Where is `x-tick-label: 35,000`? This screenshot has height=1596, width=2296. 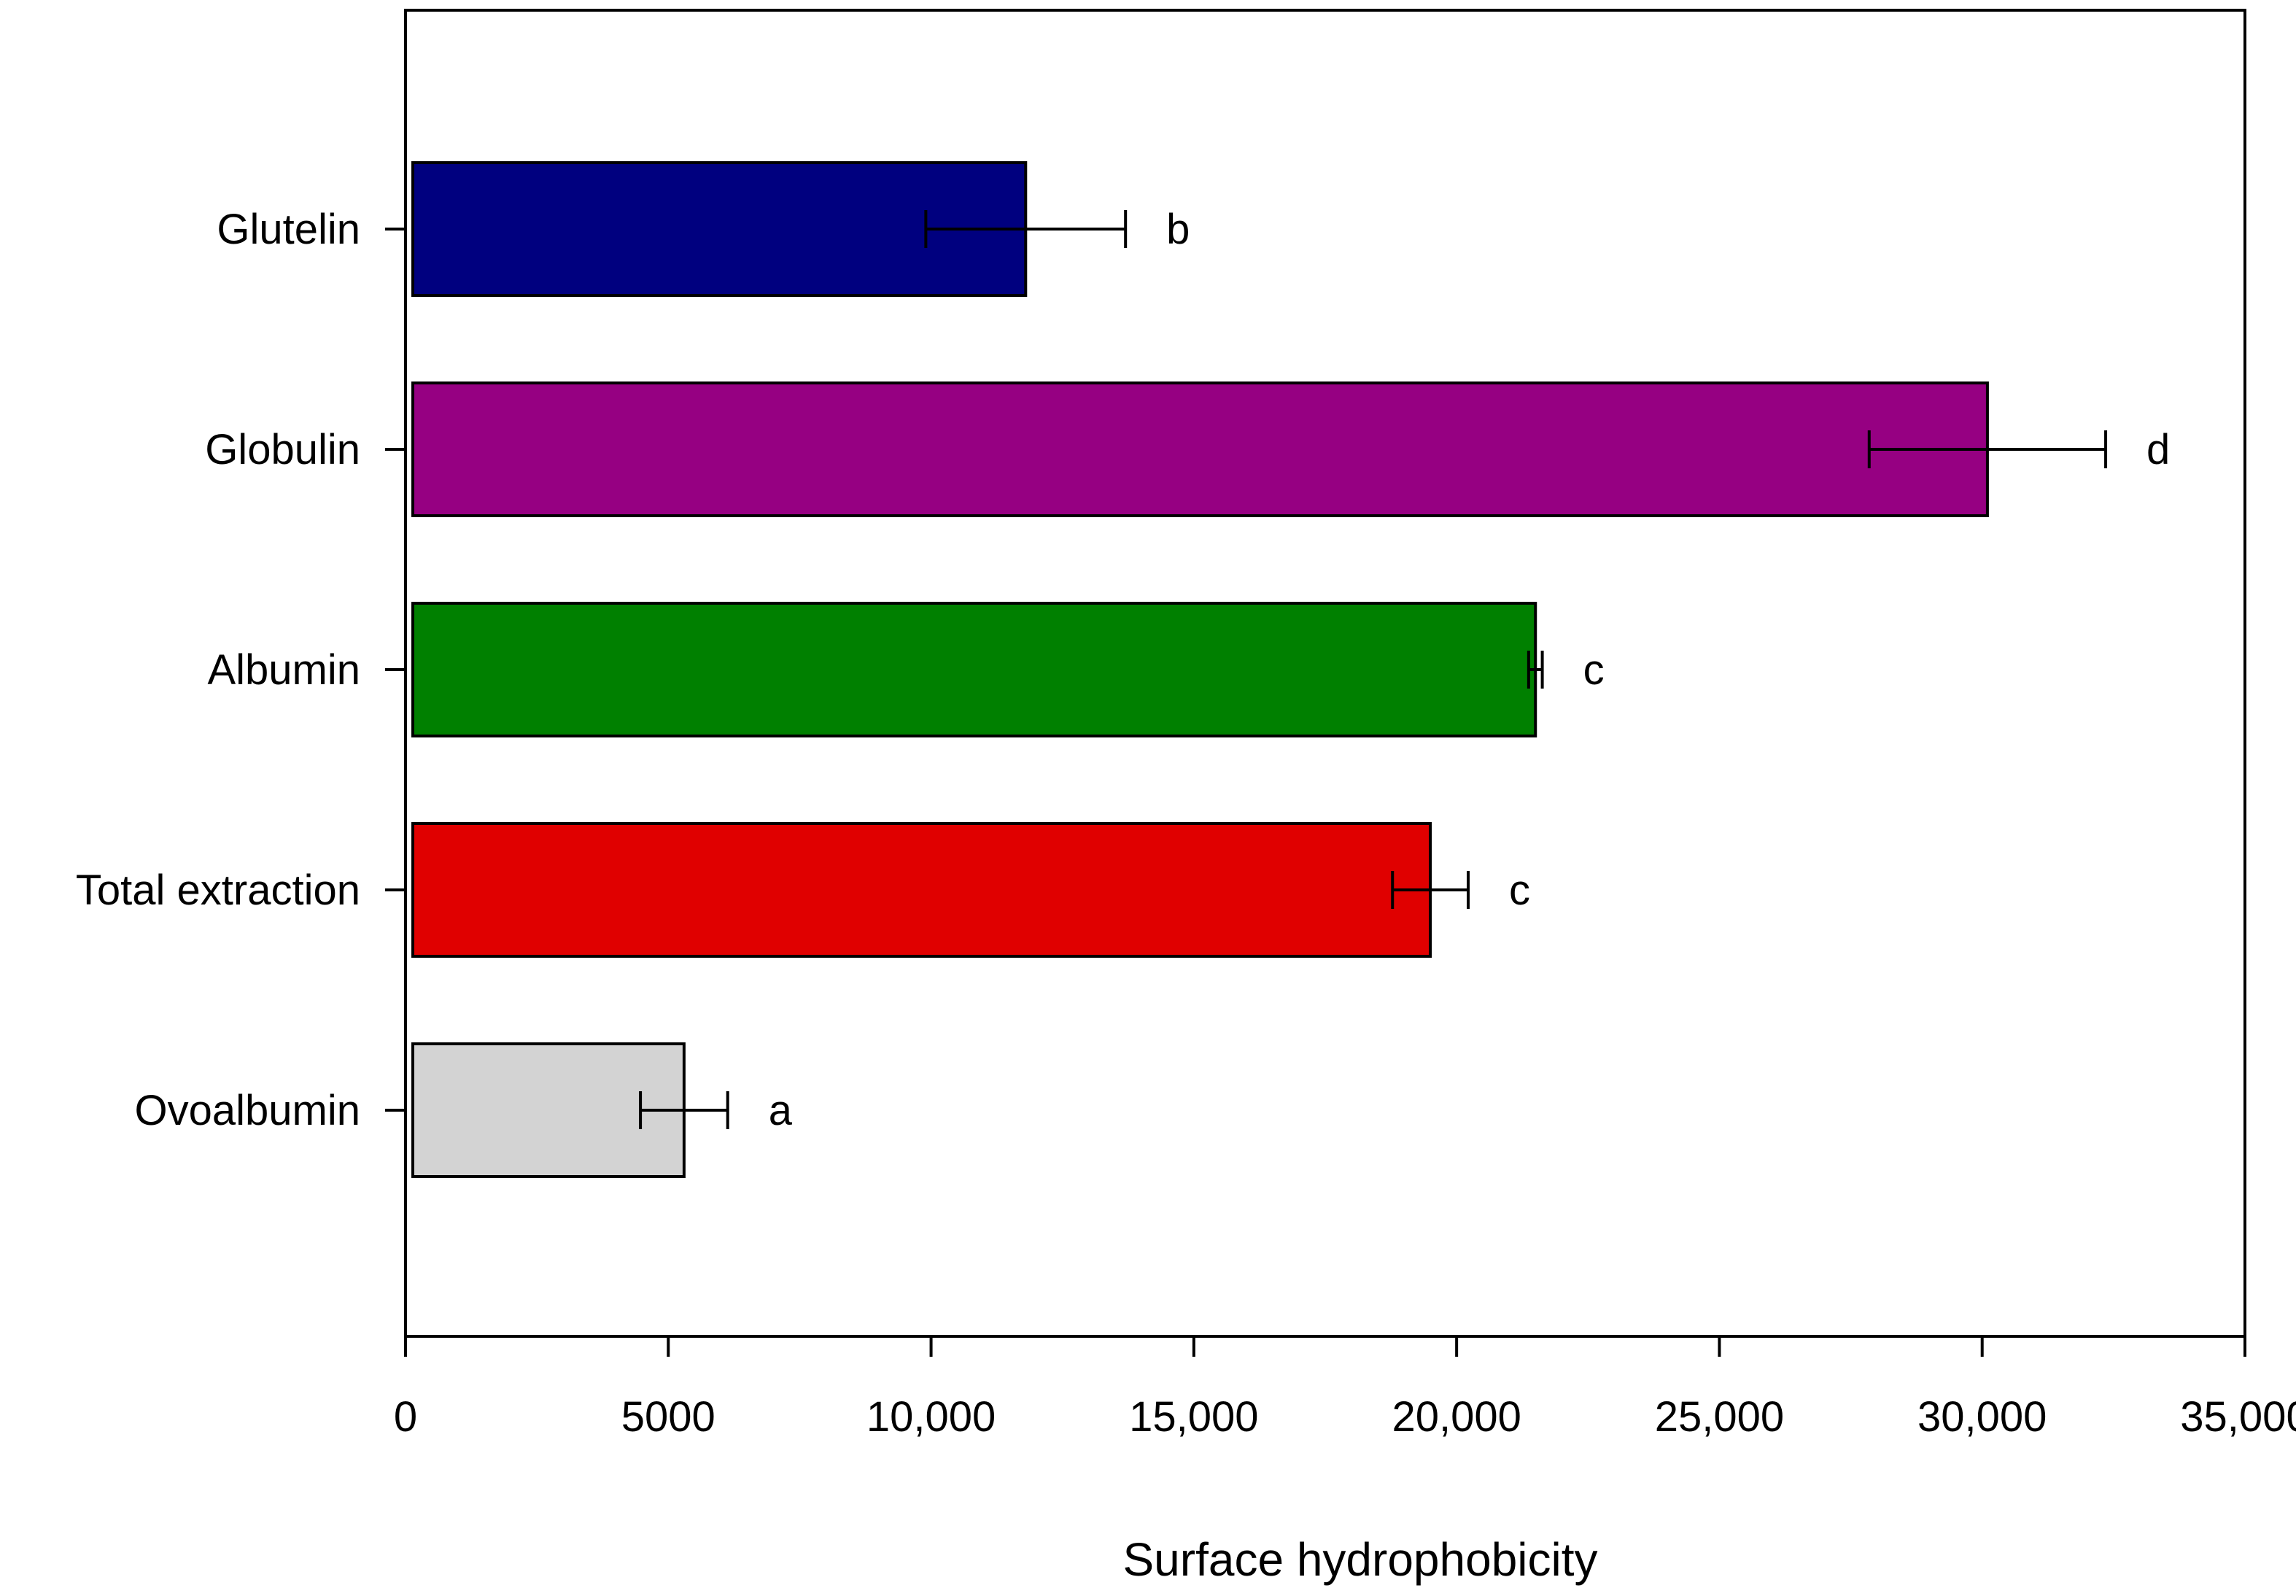 x-tick-label: 35,000 is located at coordinates (2238, 1417).